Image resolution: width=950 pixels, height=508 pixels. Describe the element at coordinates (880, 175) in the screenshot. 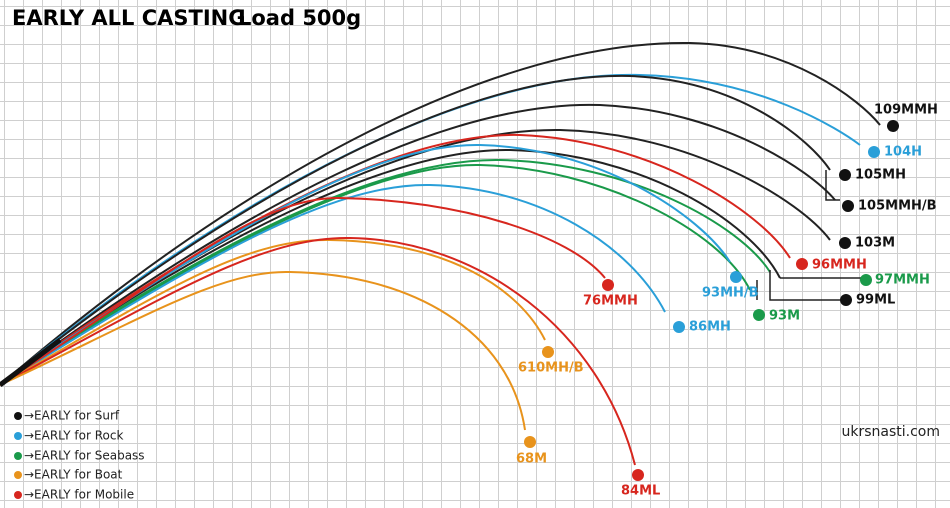

I see `rod-label: 105MH` at that location.